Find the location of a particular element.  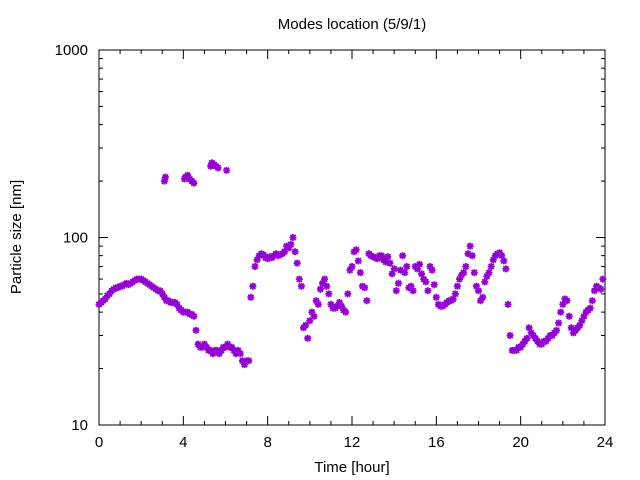

y-tick-labels: 10 100 1000 is located at coordinates (71, 238).